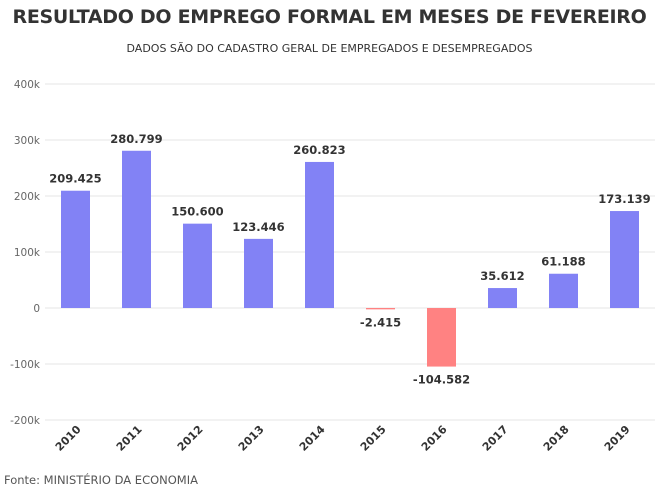 Image resolution: width=659 pixels, height=492 pixels. Describe the element at coordinates (434, 438) in the screenshot. I see `x-tick-label: 2016` at that location.